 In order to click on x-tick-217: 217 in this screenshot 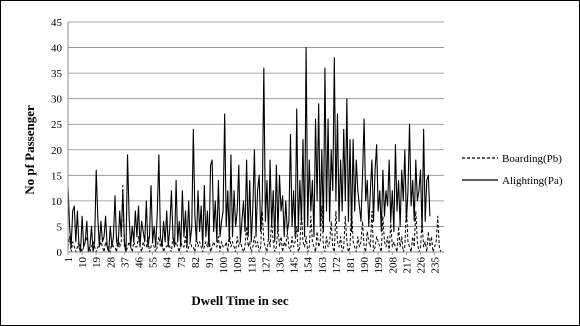, I will do `click(407, 265)`.